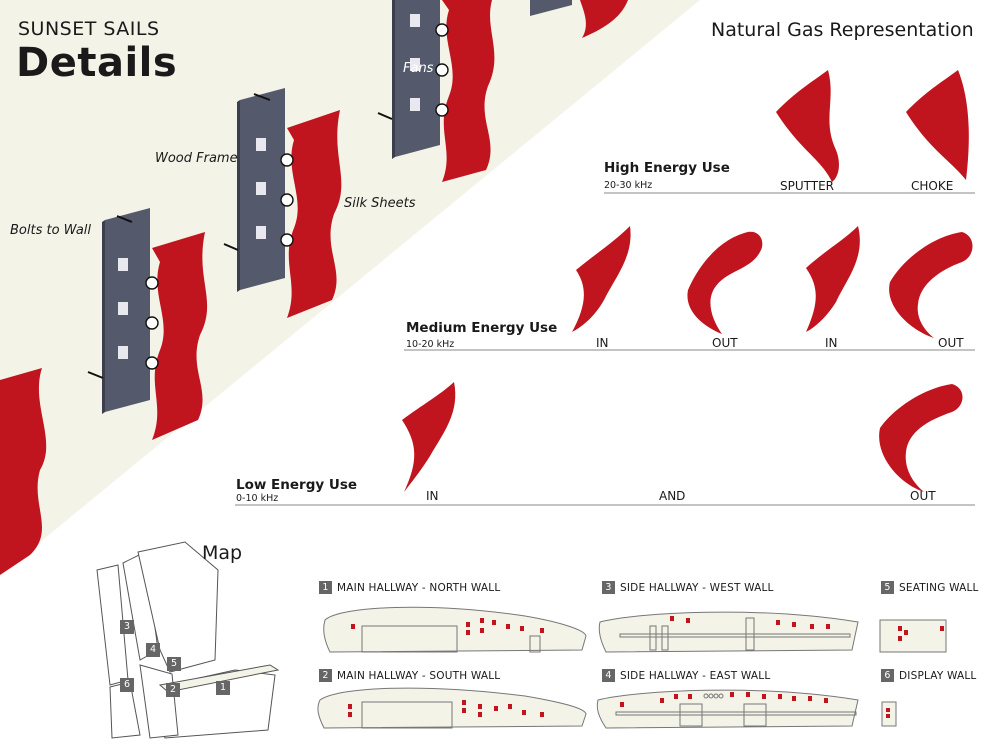  What do you see at coordinates (686, 675) in the screenshot?
I see `wall-label-4: 4 SIDE HALLWAY - EAST WALL` at bounding box center [686, 675].